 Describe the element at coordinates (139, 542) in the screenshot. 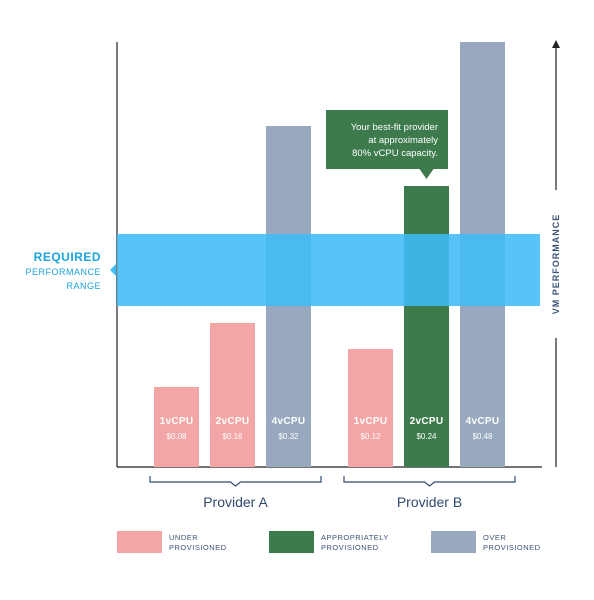

I see `legend-swatch-under` at that location.